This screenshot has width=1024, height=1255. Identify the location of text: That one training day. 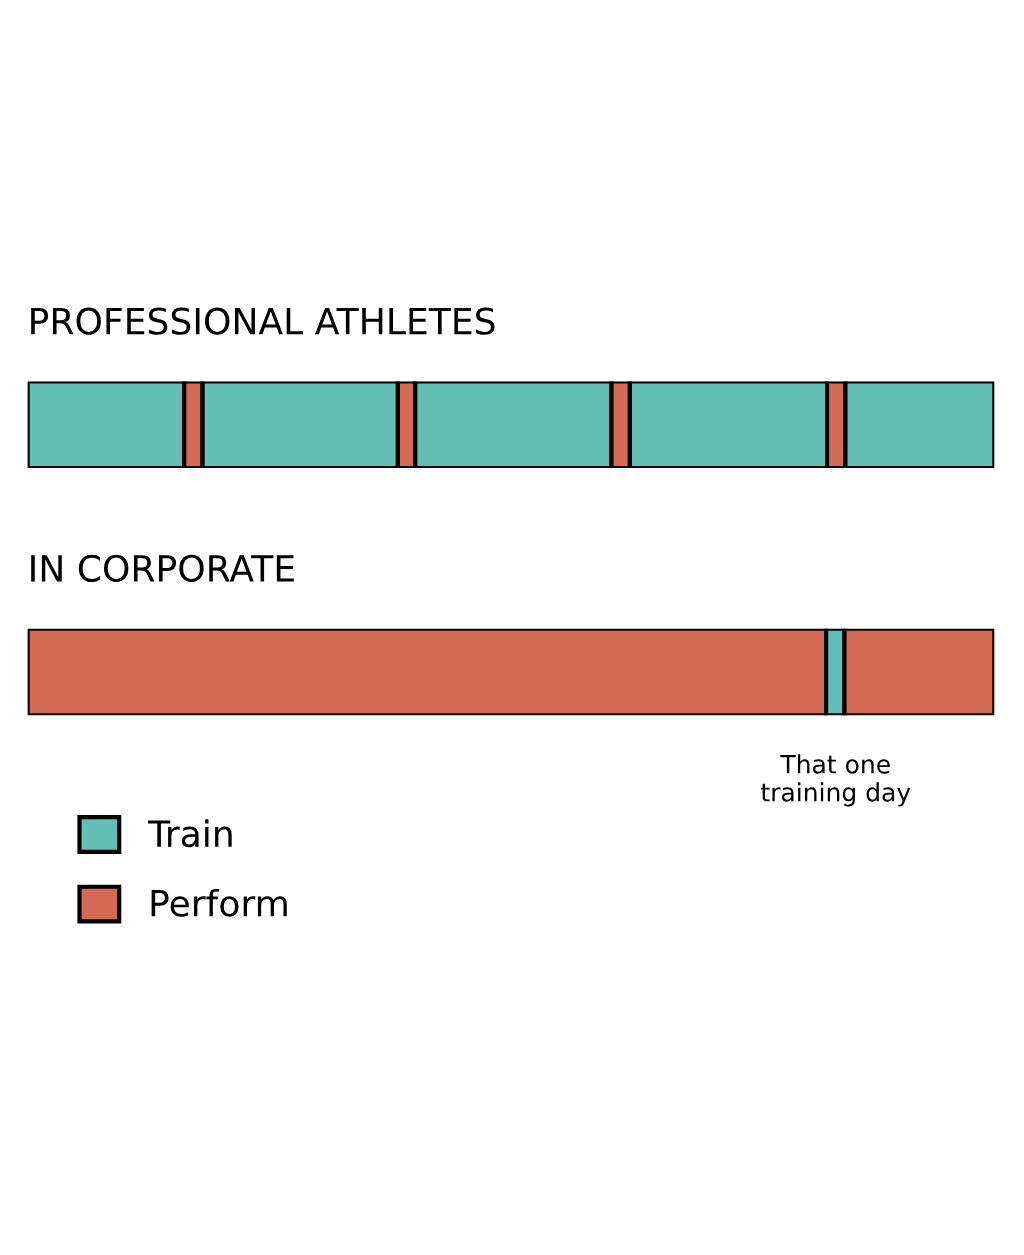
(836, 780).